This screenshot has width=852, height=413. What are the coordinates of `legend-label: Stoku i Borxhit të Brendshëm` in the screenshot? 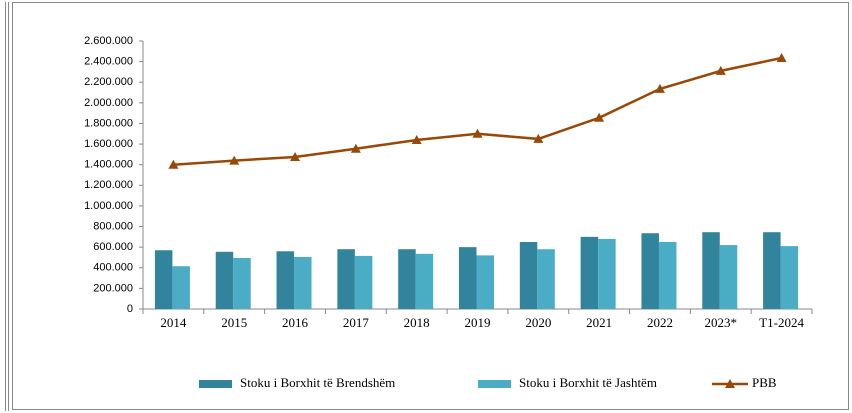 It's located at (317, 382).